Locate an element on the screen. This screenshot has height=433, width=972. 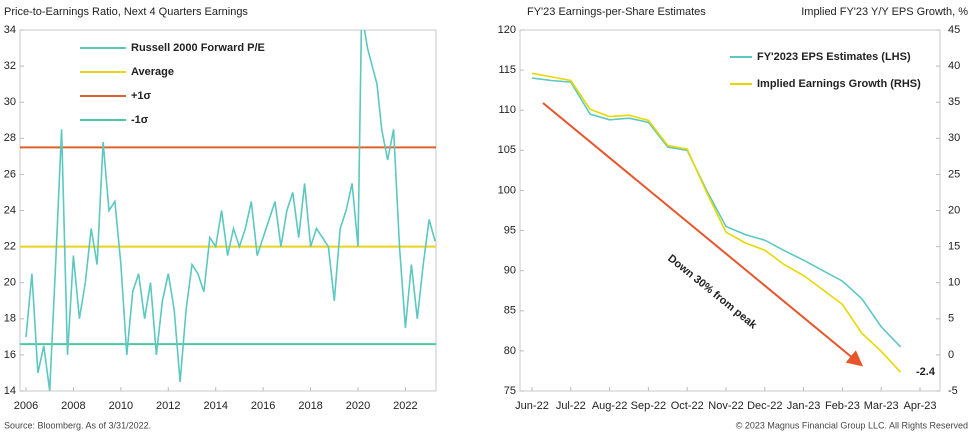
x-tick-label: 2016 is located at coordinates (263, 406).